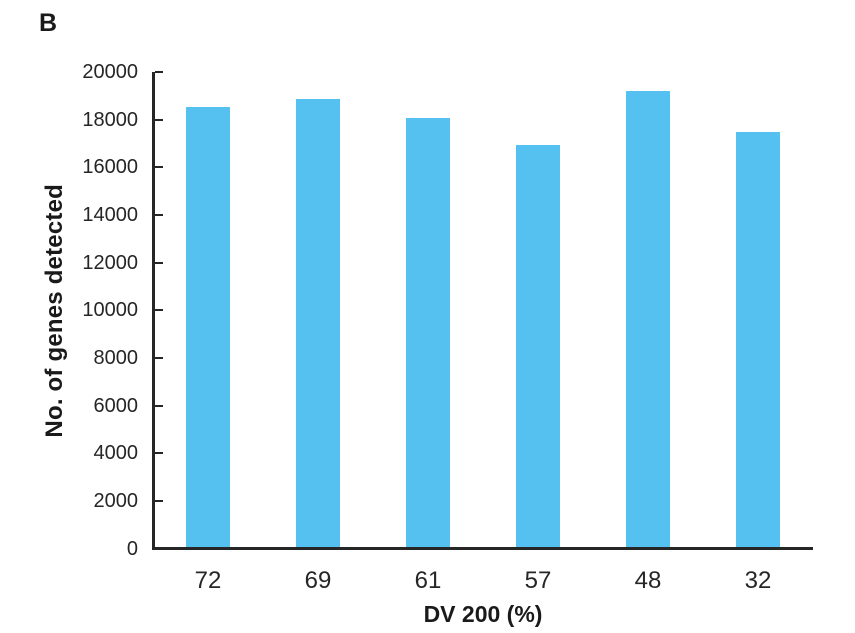 Image resolution: width=855 pixels, height=633 pixels. I want to click on x-category-label: 32, so click(758, 580).